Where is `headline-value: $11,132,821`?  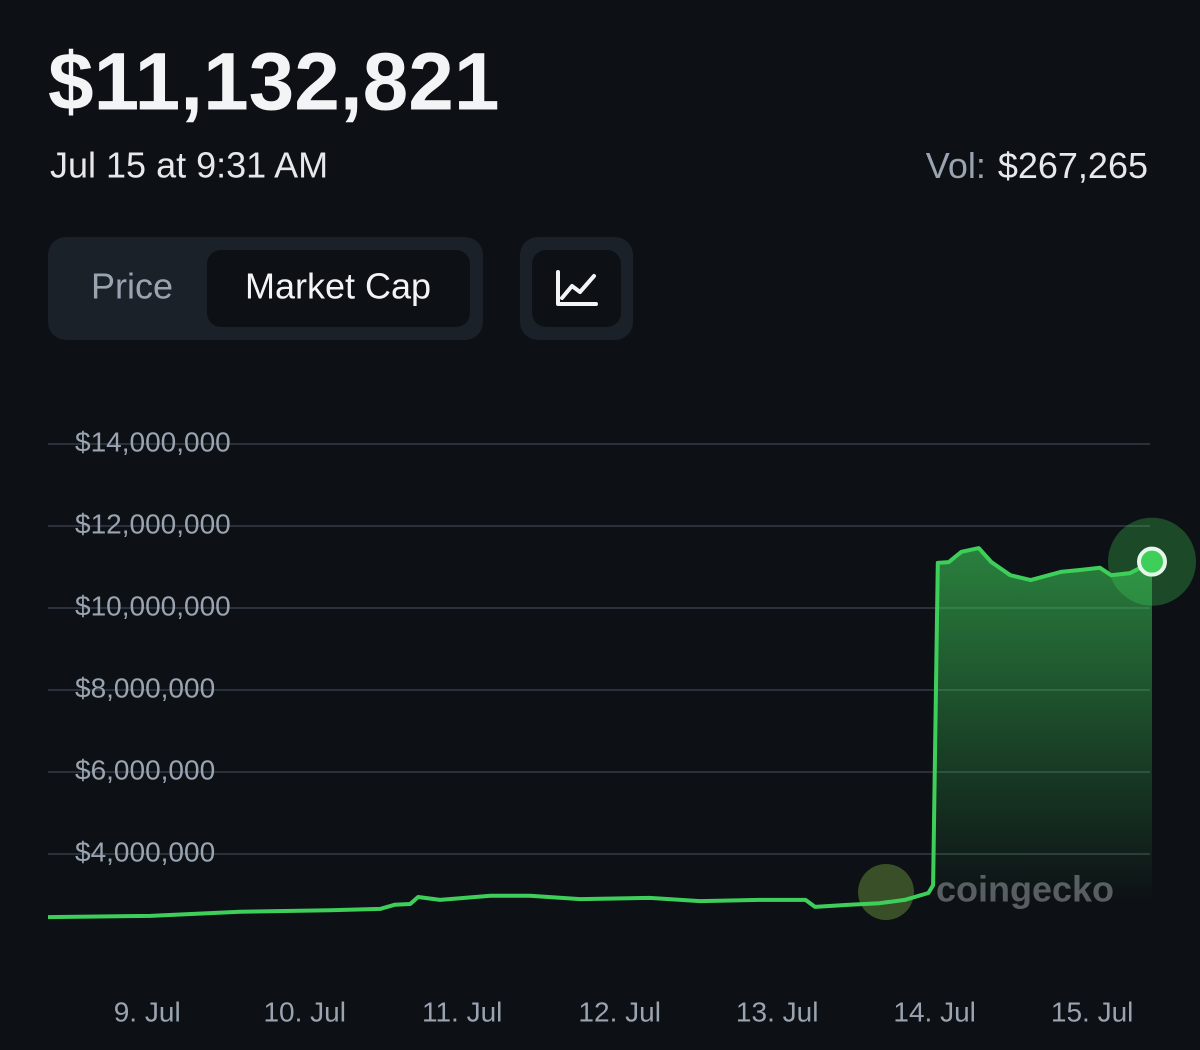 headline-value: $11,132,821 is located at coordinates (273, 82).